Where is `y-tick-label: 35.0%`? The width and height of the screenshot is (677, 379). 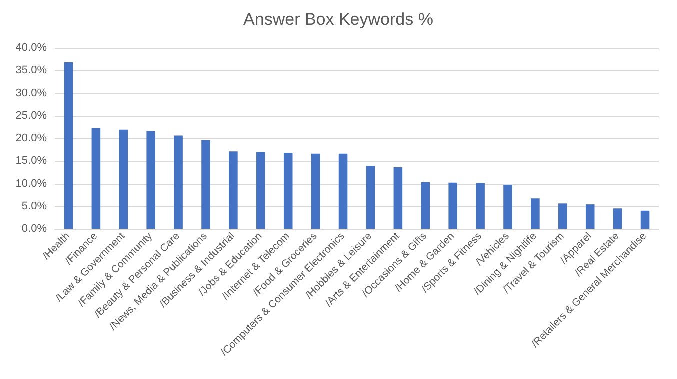 y-tick-label: 35.0% is located at coordinates (32, 70).